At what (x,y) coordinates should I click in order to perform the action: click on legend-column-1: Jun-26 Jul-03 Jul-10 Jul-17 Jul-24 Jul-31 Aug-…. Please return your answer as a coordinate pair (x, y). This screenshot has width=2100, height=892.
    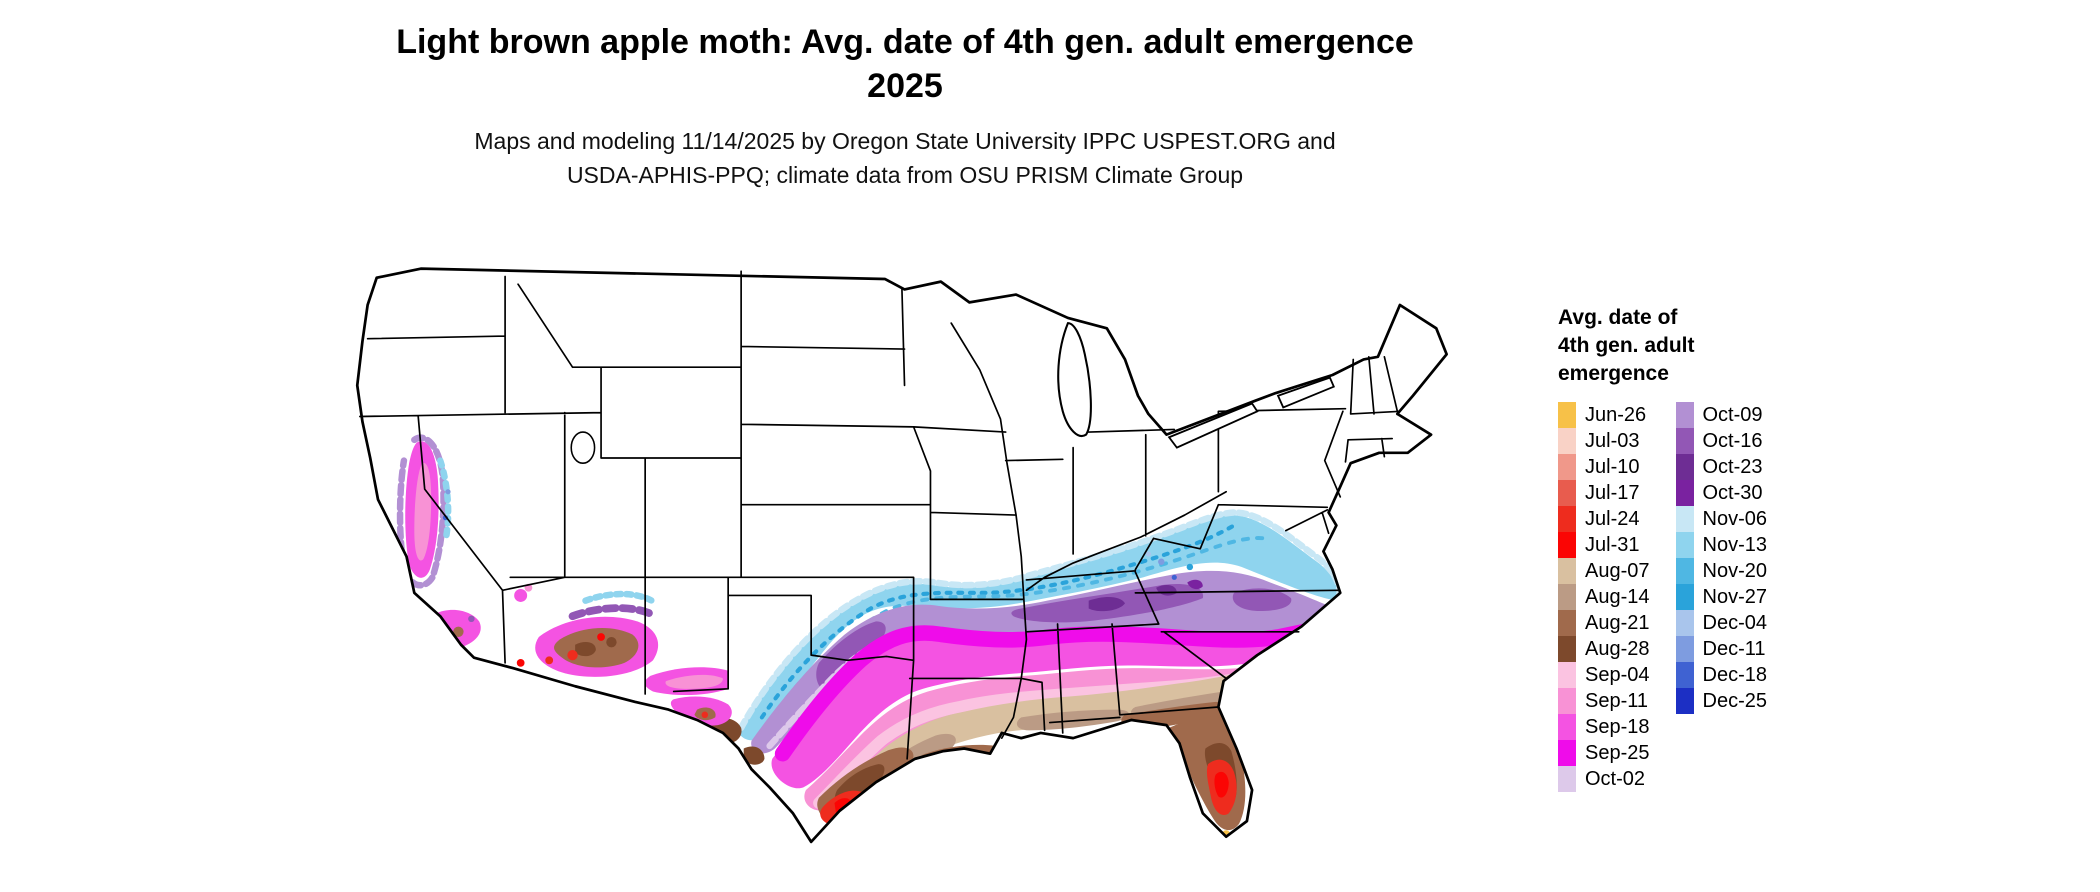
    Looking at the image, I should click on (1604, 597).